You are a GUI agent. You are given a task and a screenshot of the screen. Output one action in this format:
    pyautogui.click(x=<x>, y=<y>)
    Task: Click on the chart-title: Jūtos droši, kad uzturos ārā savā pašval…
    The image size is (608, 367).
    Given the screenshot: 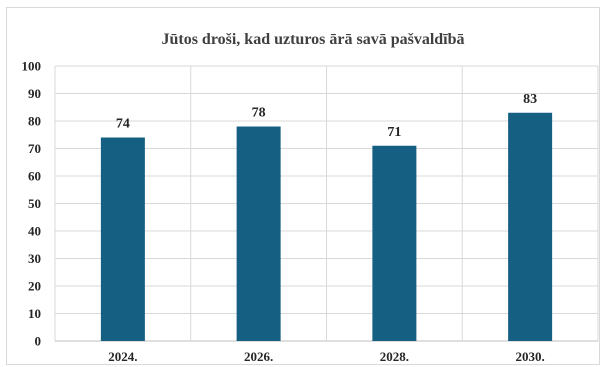 What is the action you would take?
    pyautogui.click(x=312, y=39)
    